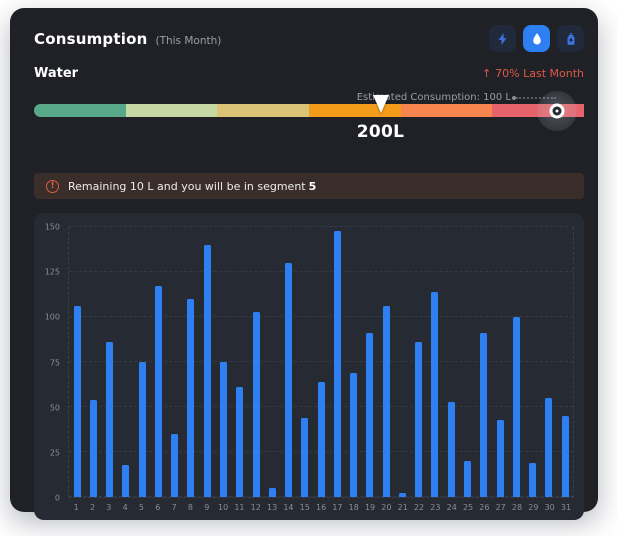 The height and width of the screenshot is (536, 617). What do you see at coordinates (380, 104) in the screenshot?
I see `gauge-marker-triangle-icon` at bounding box center [380, 104].